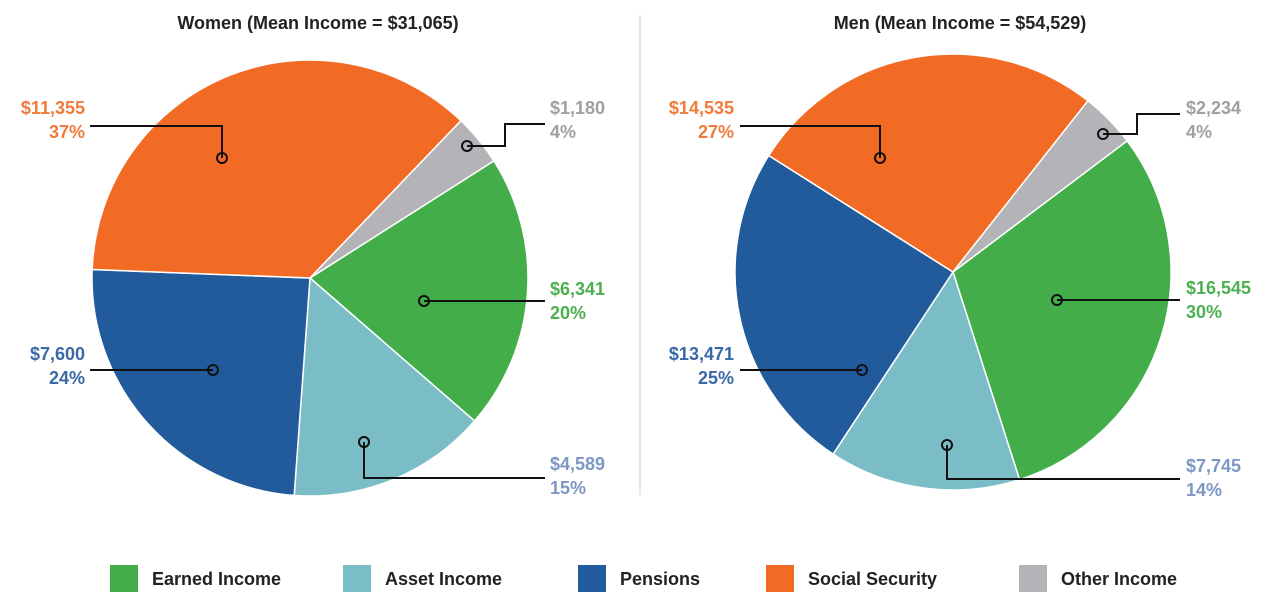  I want to click on share-label: 24%, so click(67, 378).